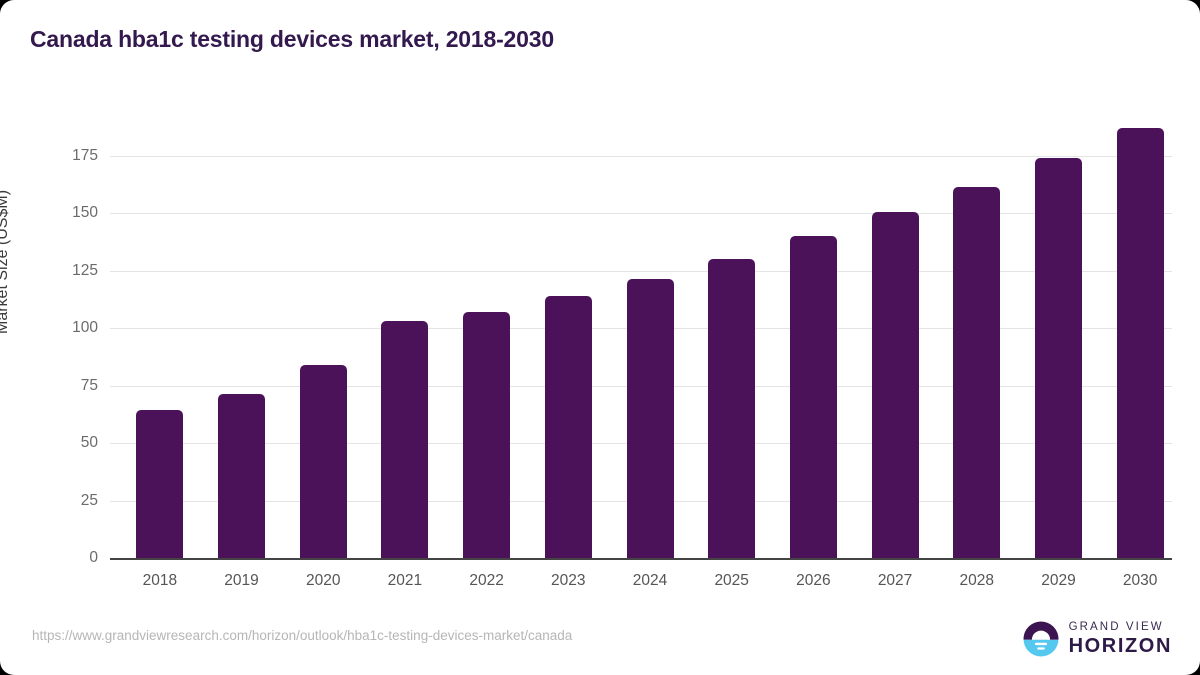  What do you see at coordinates (5, 261) in the screenshot?
I see `y-axis-title: Market Size (US$M)` at bounding box center [5, 261].